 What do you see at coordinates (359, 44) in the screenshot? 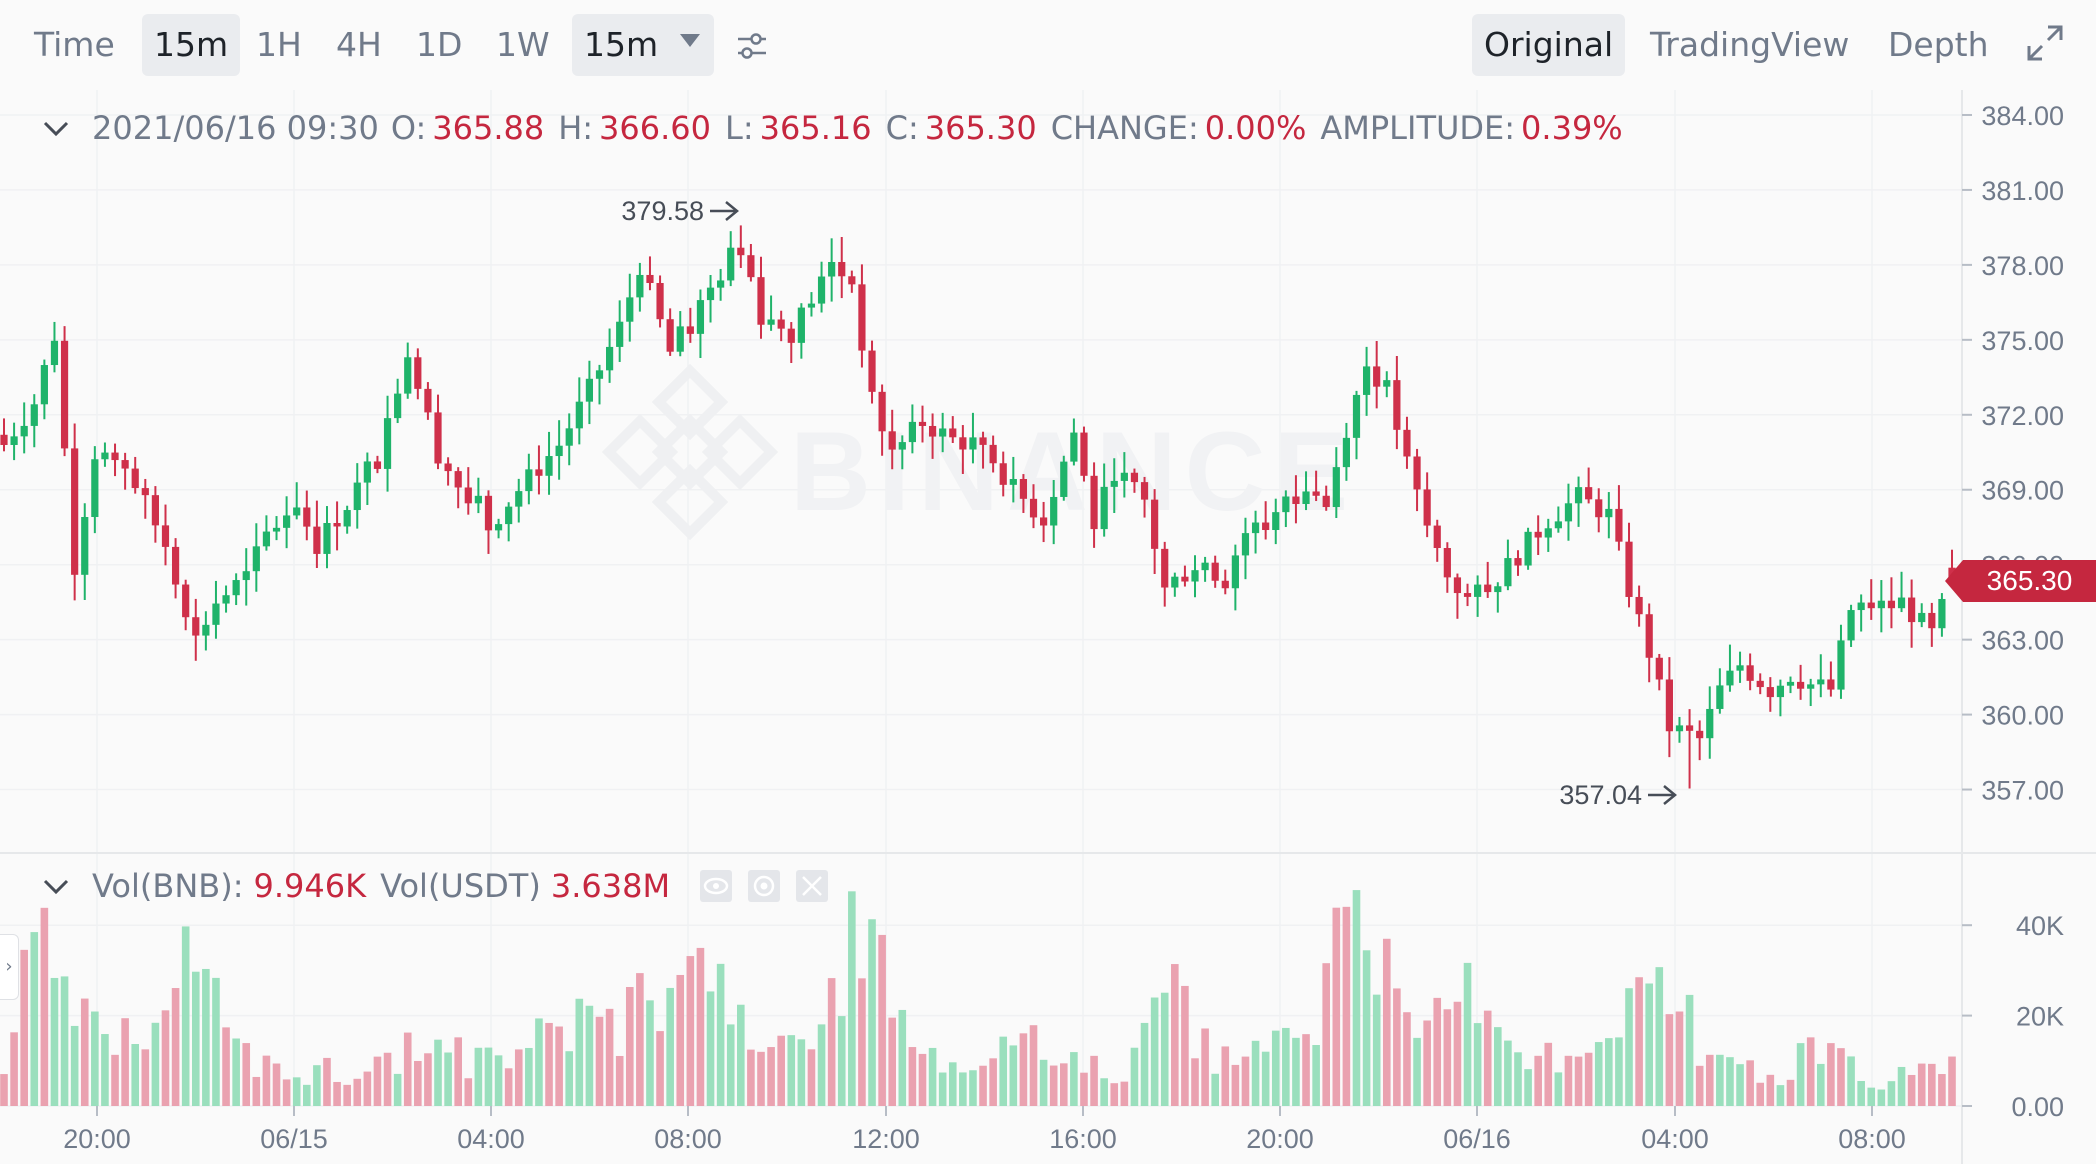
I see `interval-4h: 4H` at bounding box center [359, 44].